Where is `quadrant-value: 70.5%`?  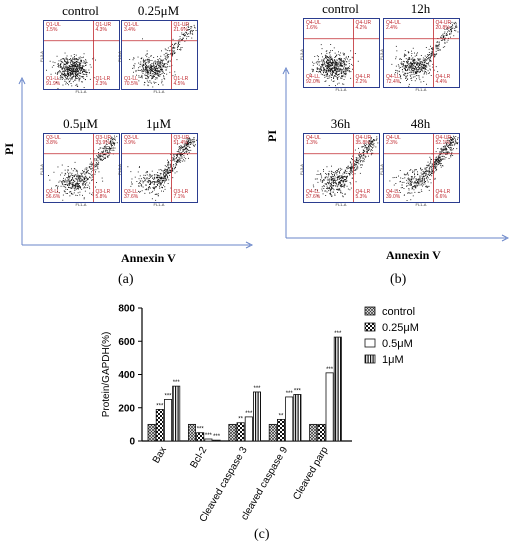 quadrant-value: 70.5% is located at coordinates (131, 84).